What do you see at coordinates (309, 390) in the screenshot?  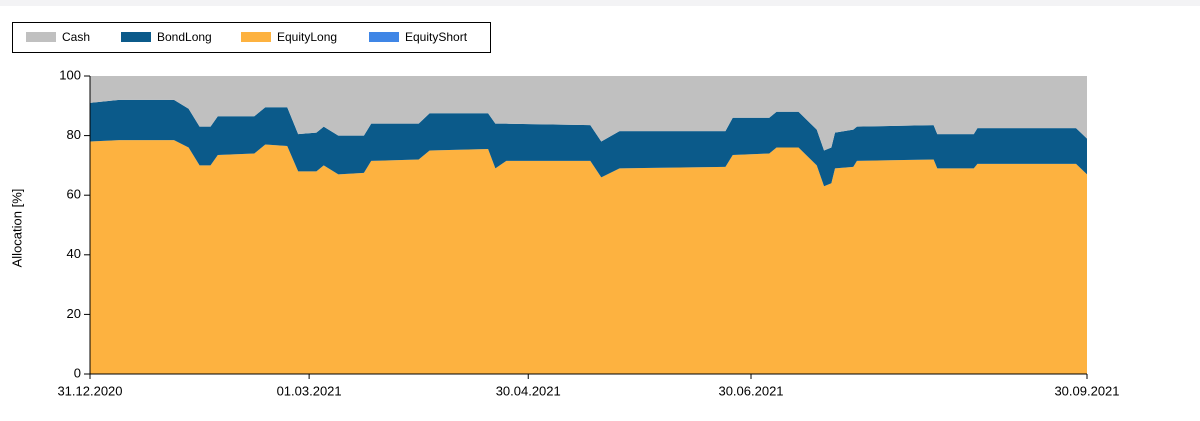 I see `x-tick-label: 01.03.2021` at bounding box center [309, 390].